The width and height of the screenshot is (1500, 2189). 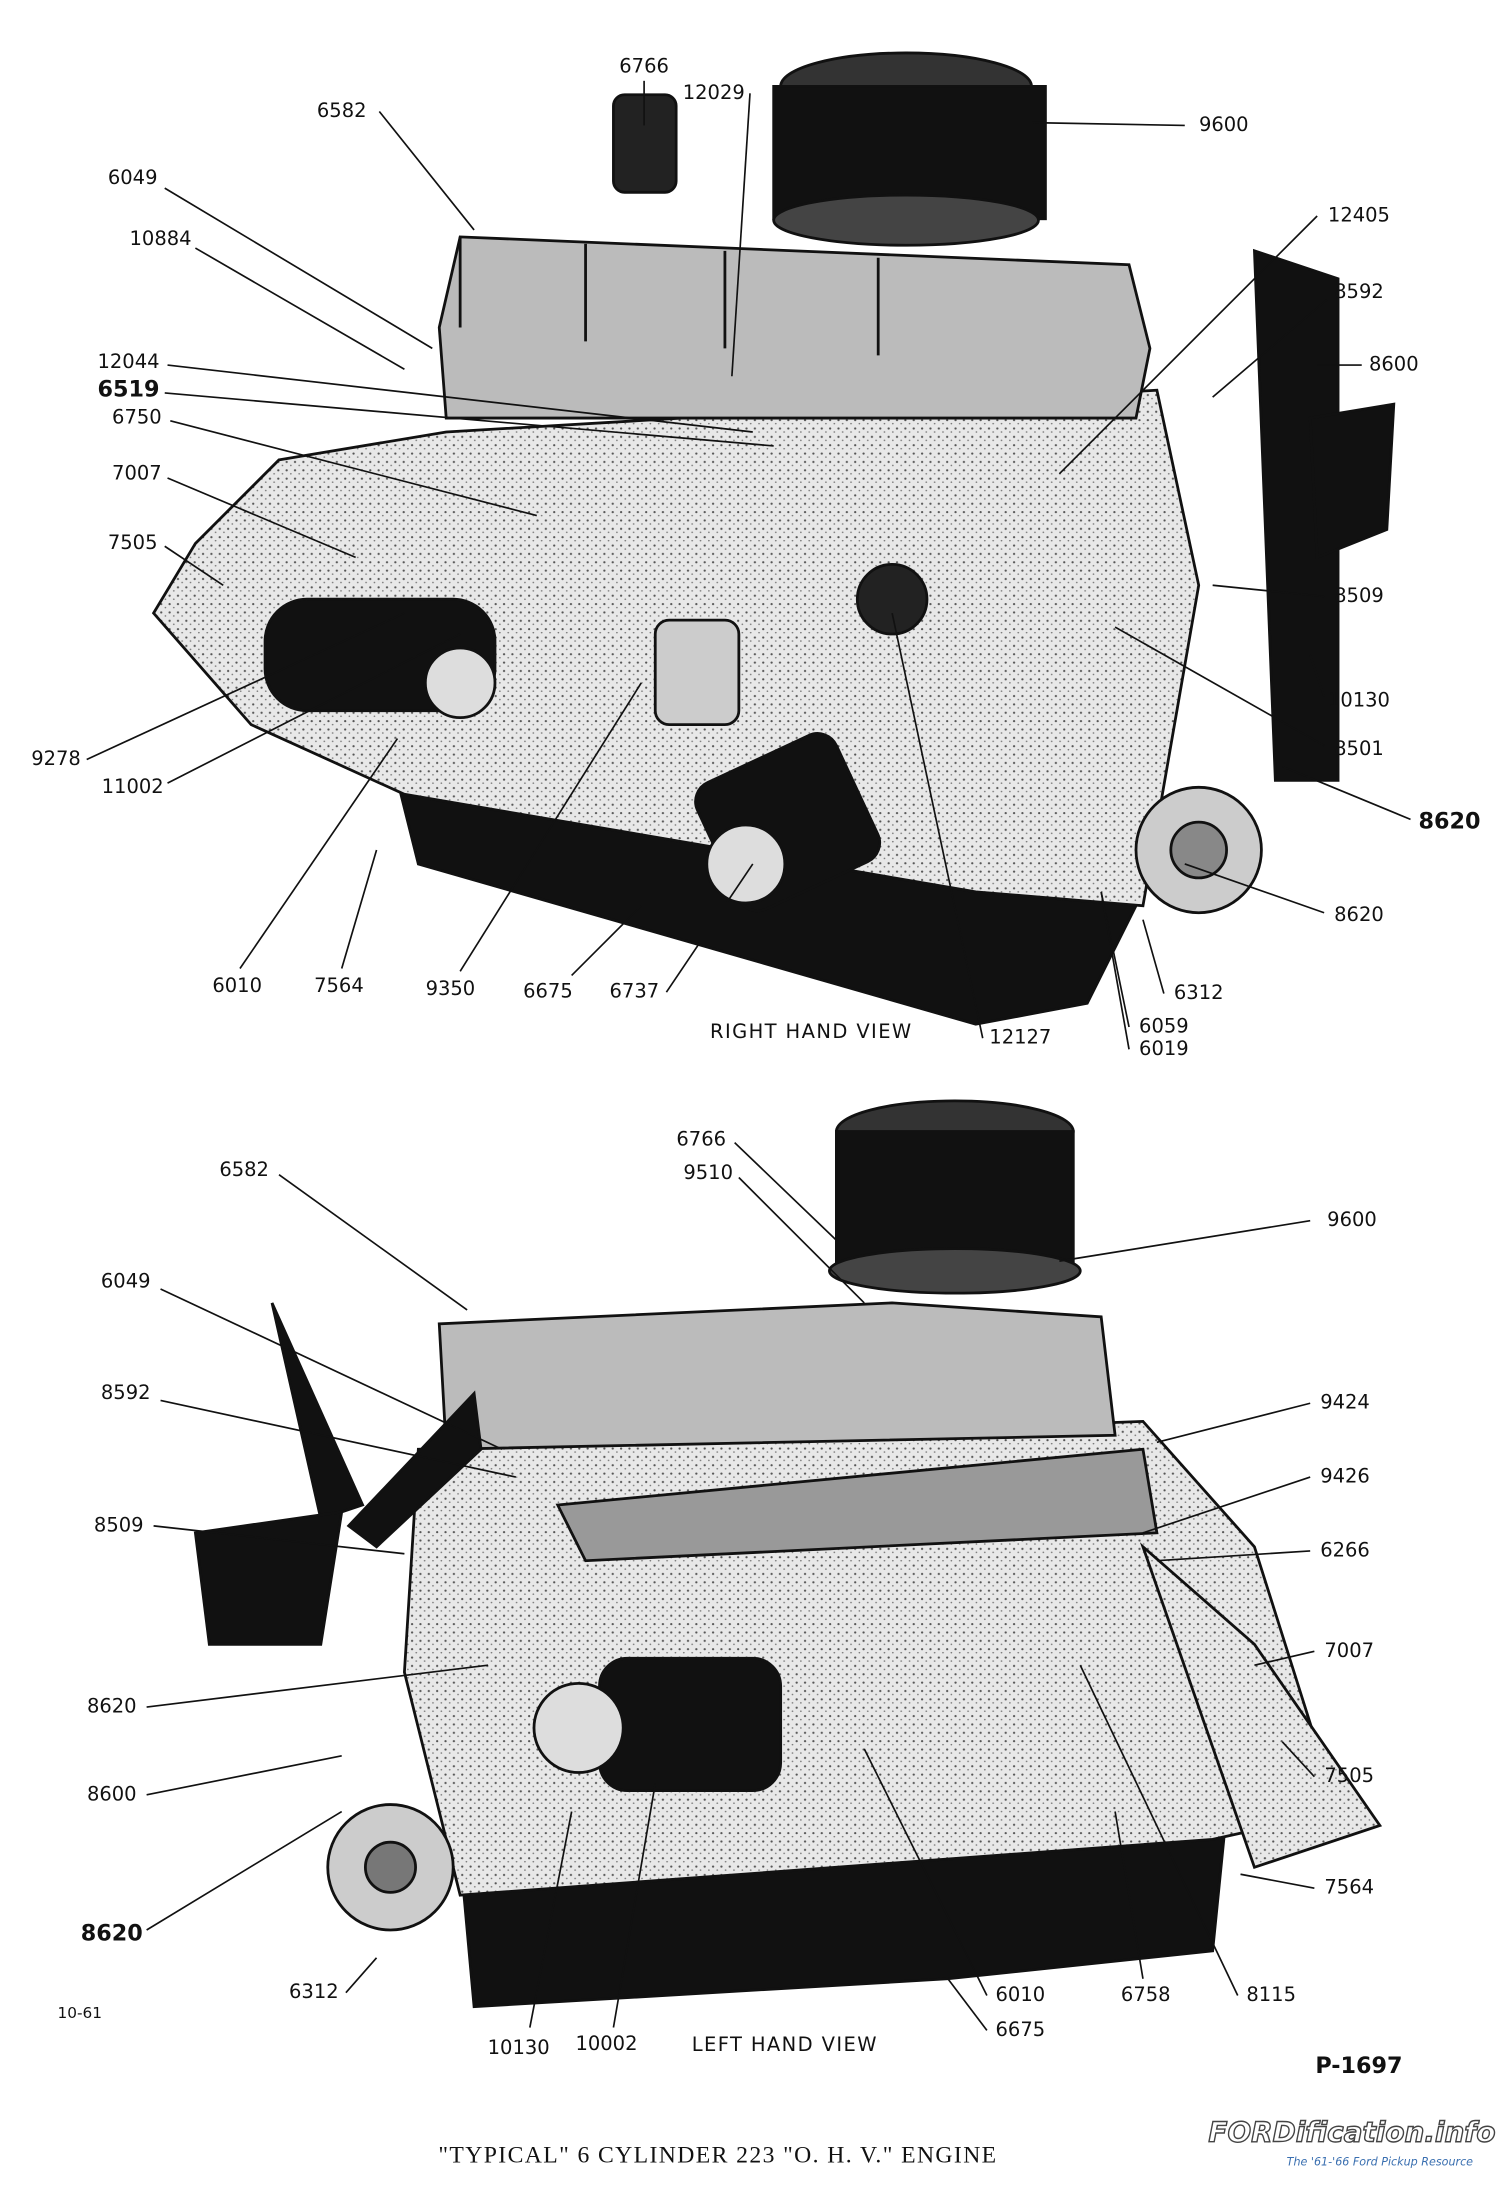 I want to click on watermark-tagline: The '61-'66 Ford Pickup Resource, so click(x=1380, y=2162).